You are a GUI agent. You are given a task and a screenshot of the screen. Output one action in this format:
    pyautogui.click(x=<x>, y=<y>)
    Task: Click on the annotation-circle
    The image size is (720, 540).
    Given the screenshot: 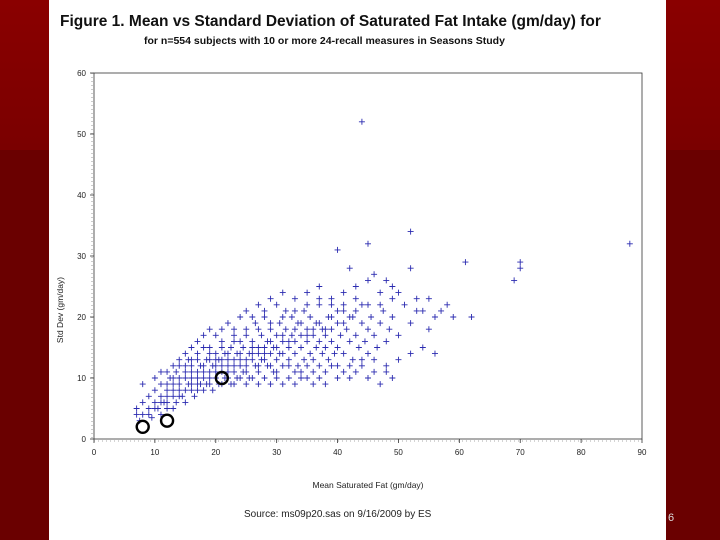 What is the action you would take?
    pyautogui.click(x=222, y=378)
    